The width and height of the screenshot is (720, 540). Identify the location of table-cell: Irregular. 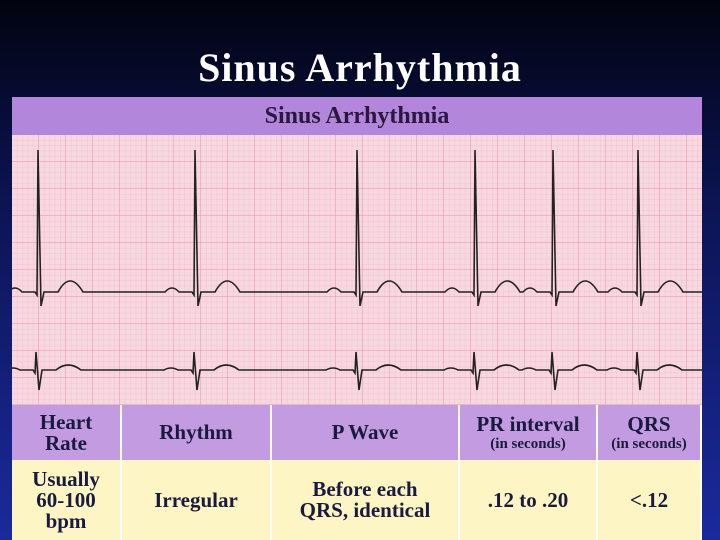
(197, 500).